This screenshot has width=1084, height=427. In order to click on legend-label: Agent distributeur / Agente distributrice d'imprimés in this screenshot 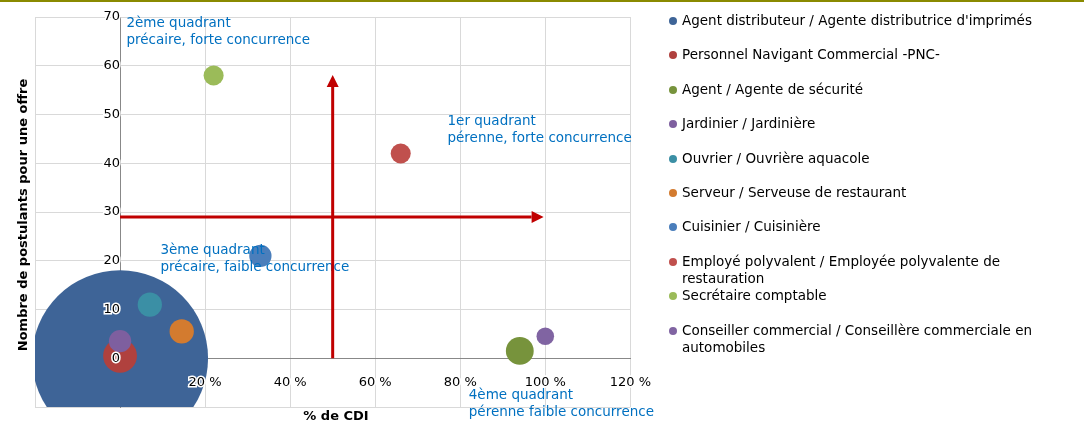, I will do `click(857, 21)`.